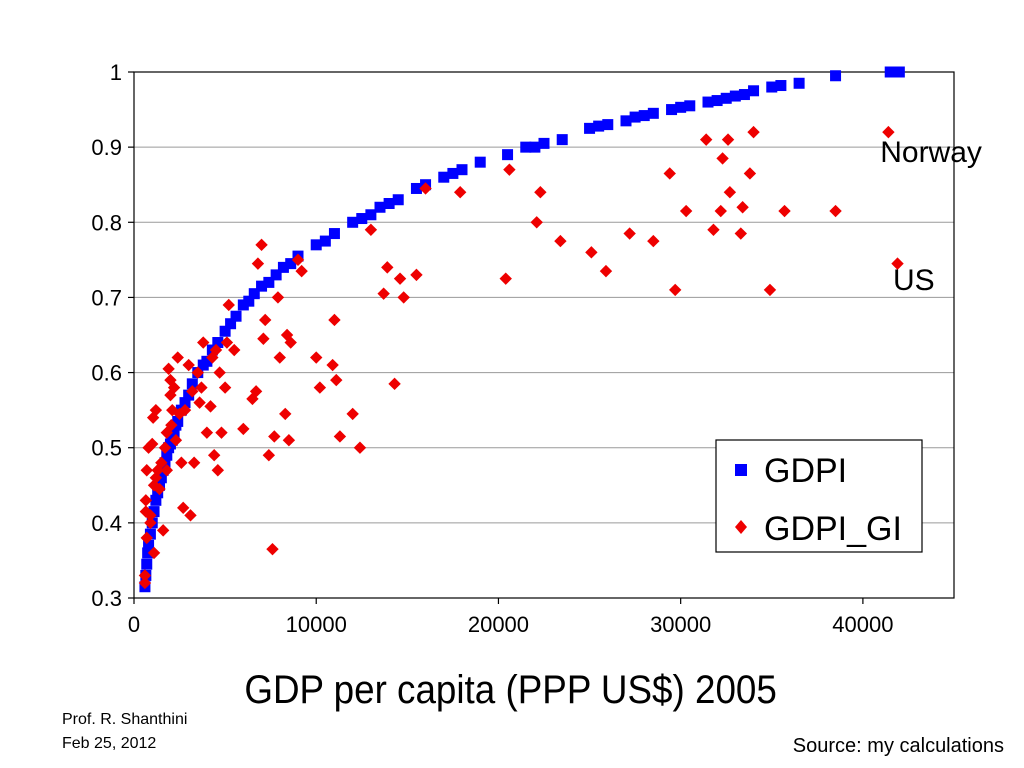  I want to click on annotations: Norway US, so click(931, 216).